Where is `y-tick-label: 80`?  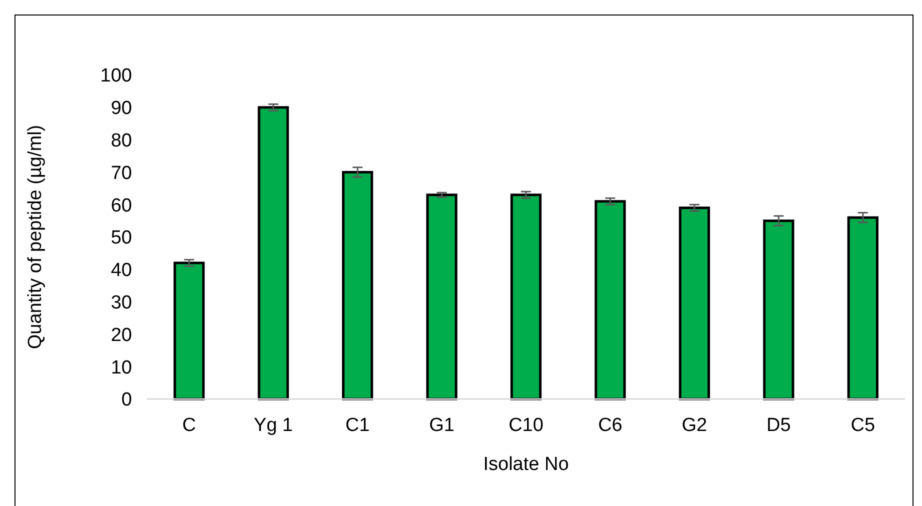
y-tick-label: 80 is located at coordinates (121, 141).